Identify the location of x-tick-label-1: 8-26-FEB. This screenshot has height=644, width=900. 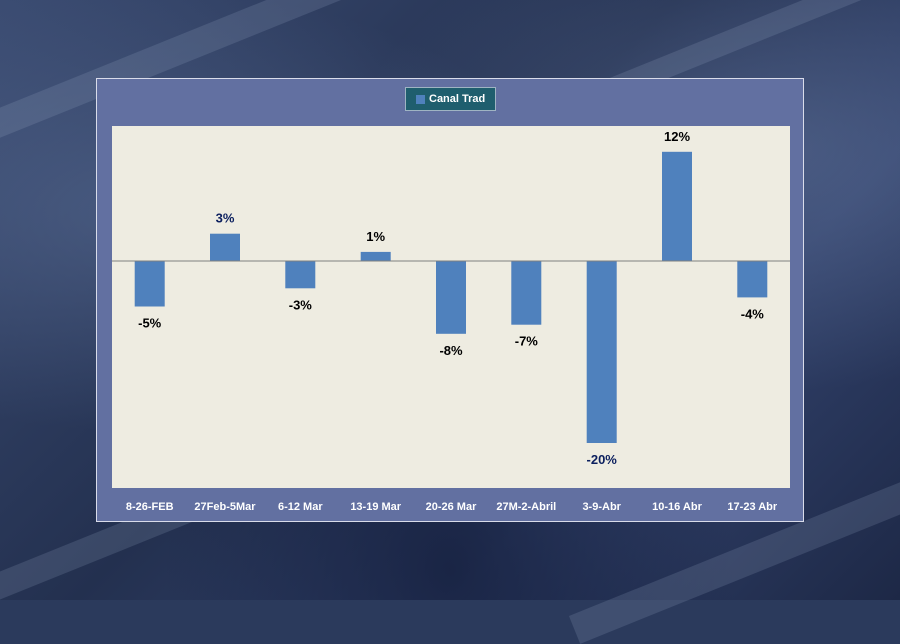
(150, 507).